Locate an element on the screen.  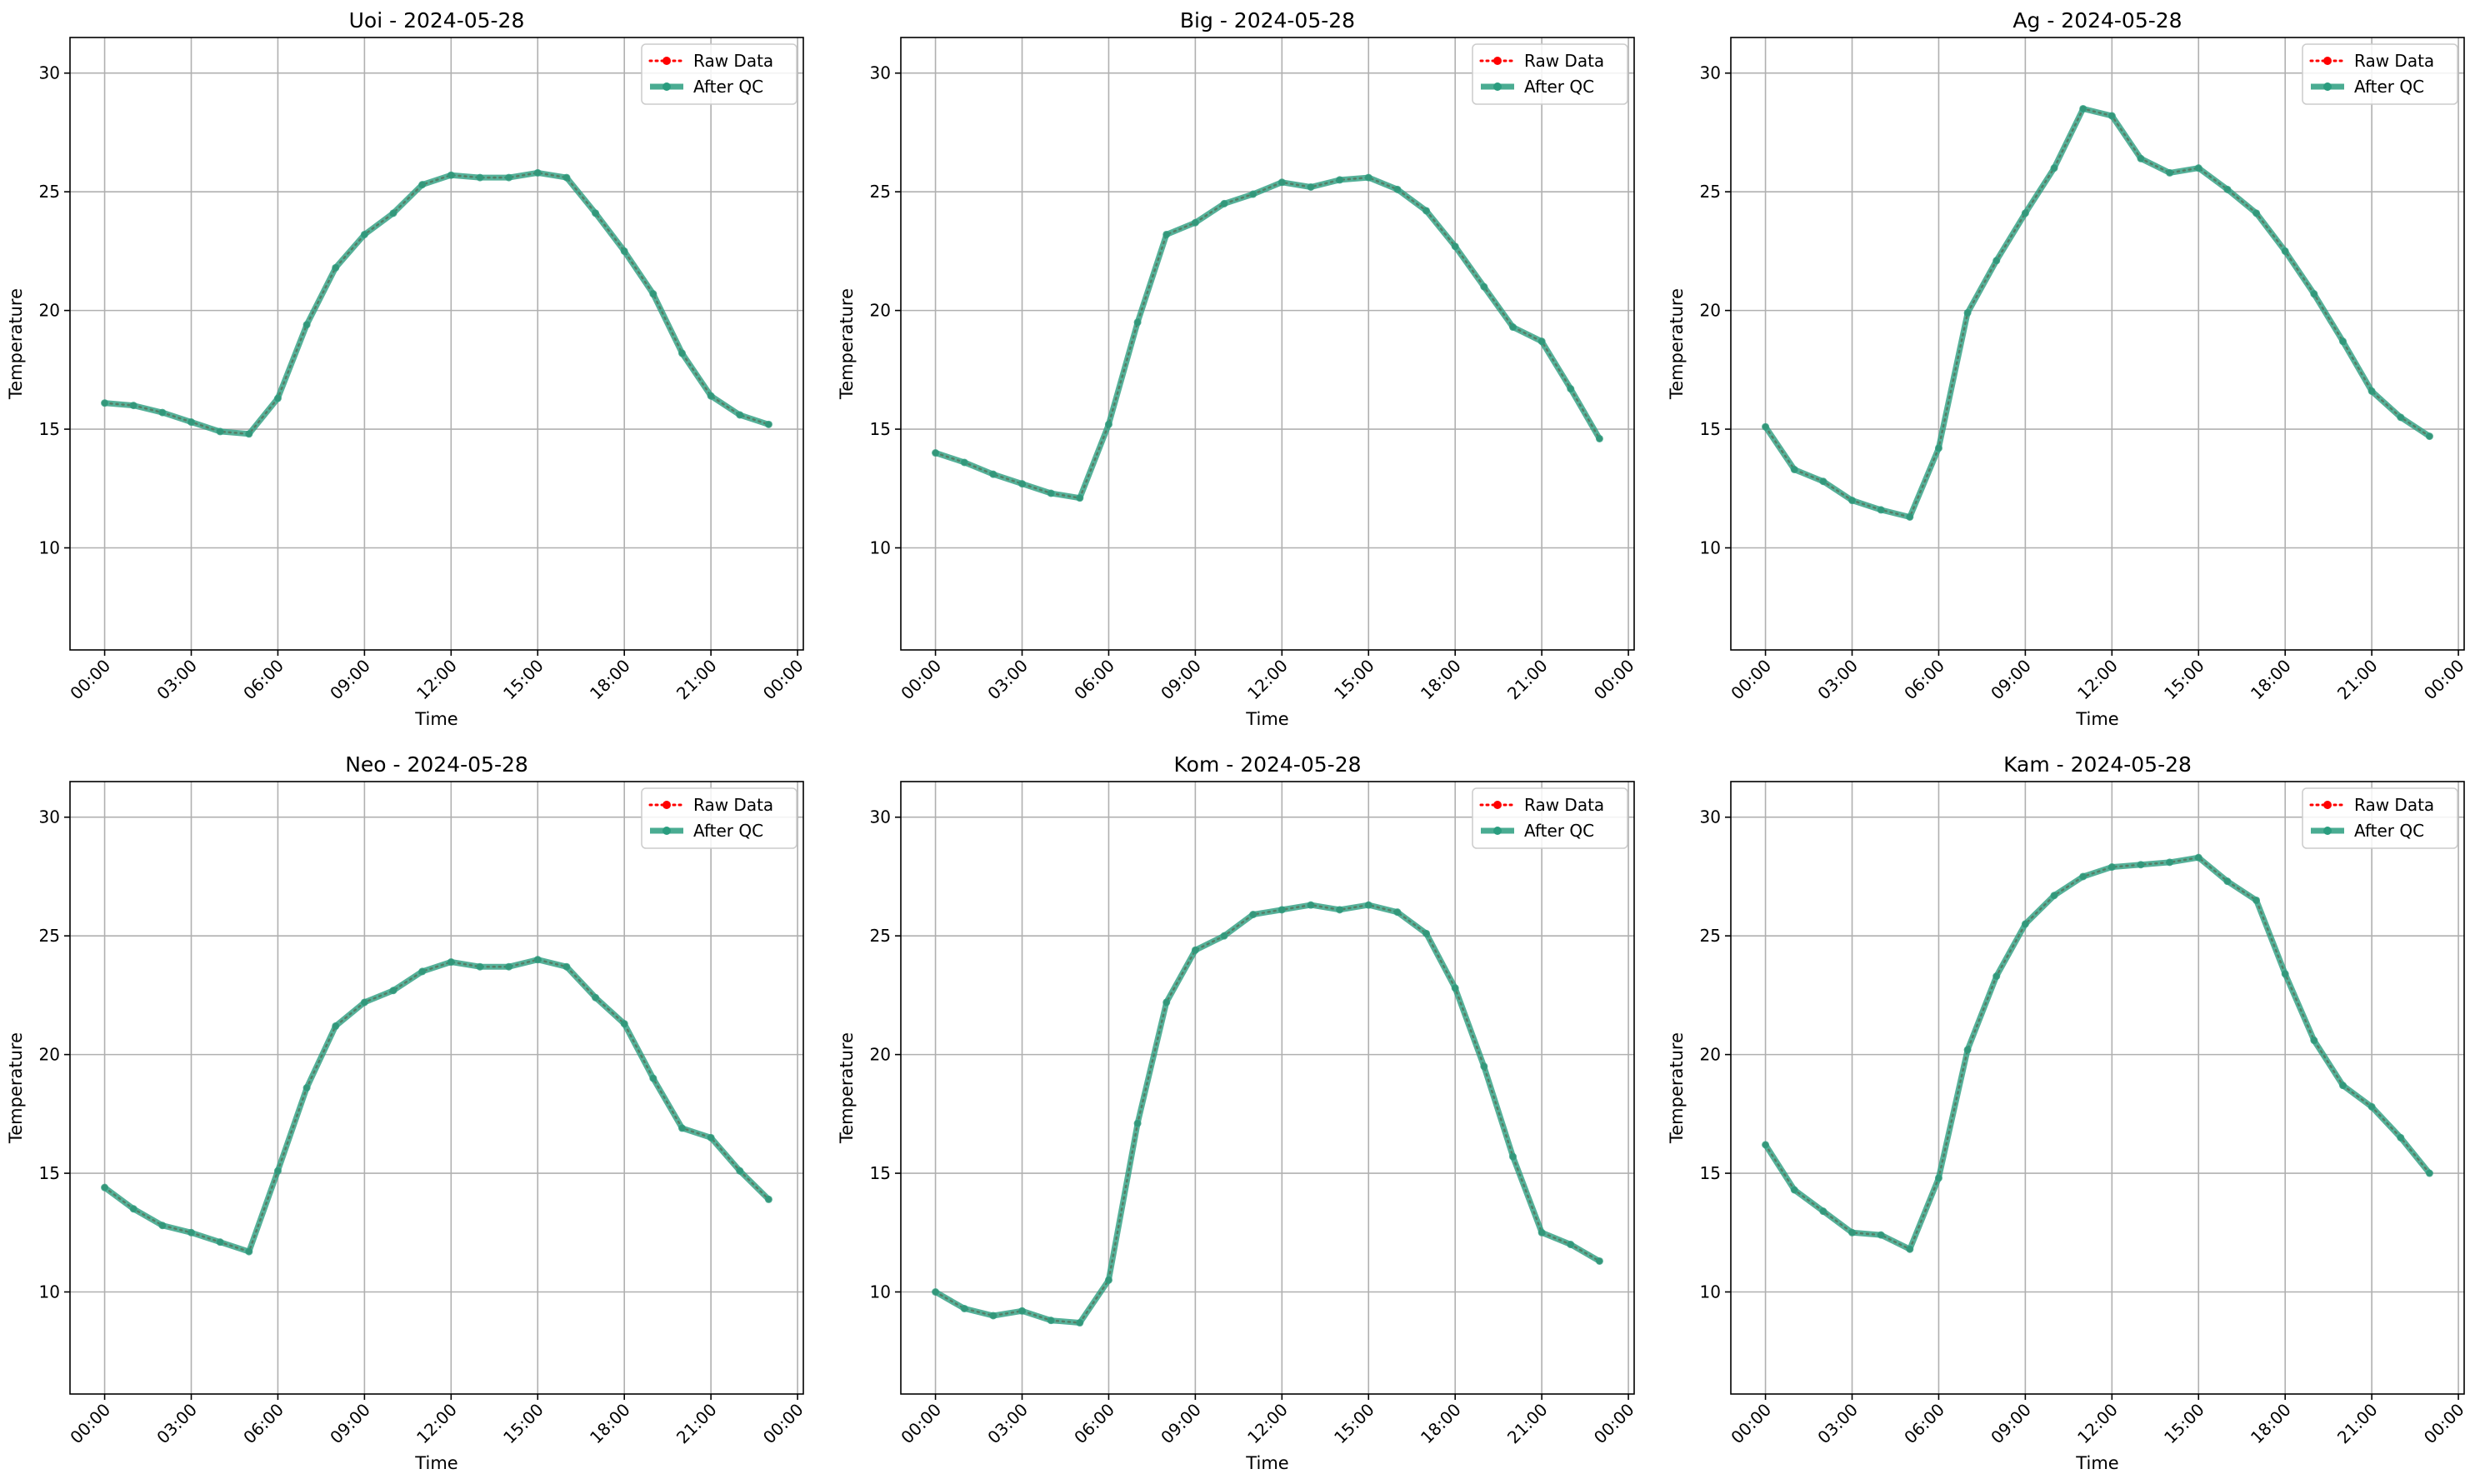
grid is located at coordinates (2097, 343).